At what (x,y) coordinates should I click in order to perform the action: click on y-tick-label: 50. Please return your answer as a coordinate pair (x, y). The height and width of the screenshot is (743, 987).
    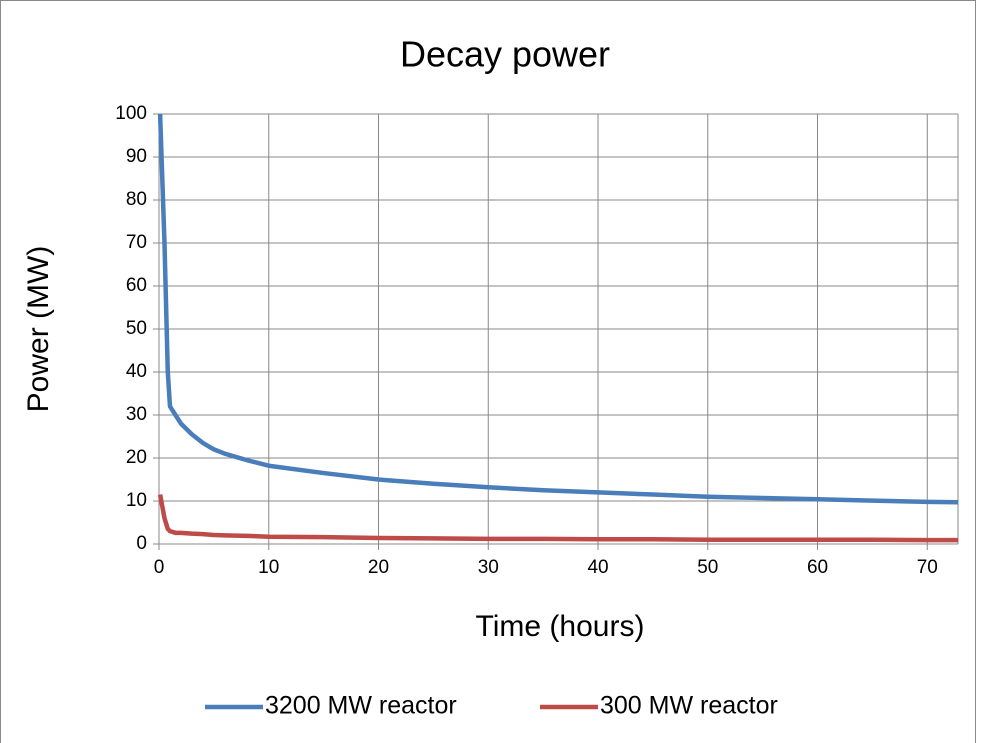
    Looking at the image, I should click on (136, 328).